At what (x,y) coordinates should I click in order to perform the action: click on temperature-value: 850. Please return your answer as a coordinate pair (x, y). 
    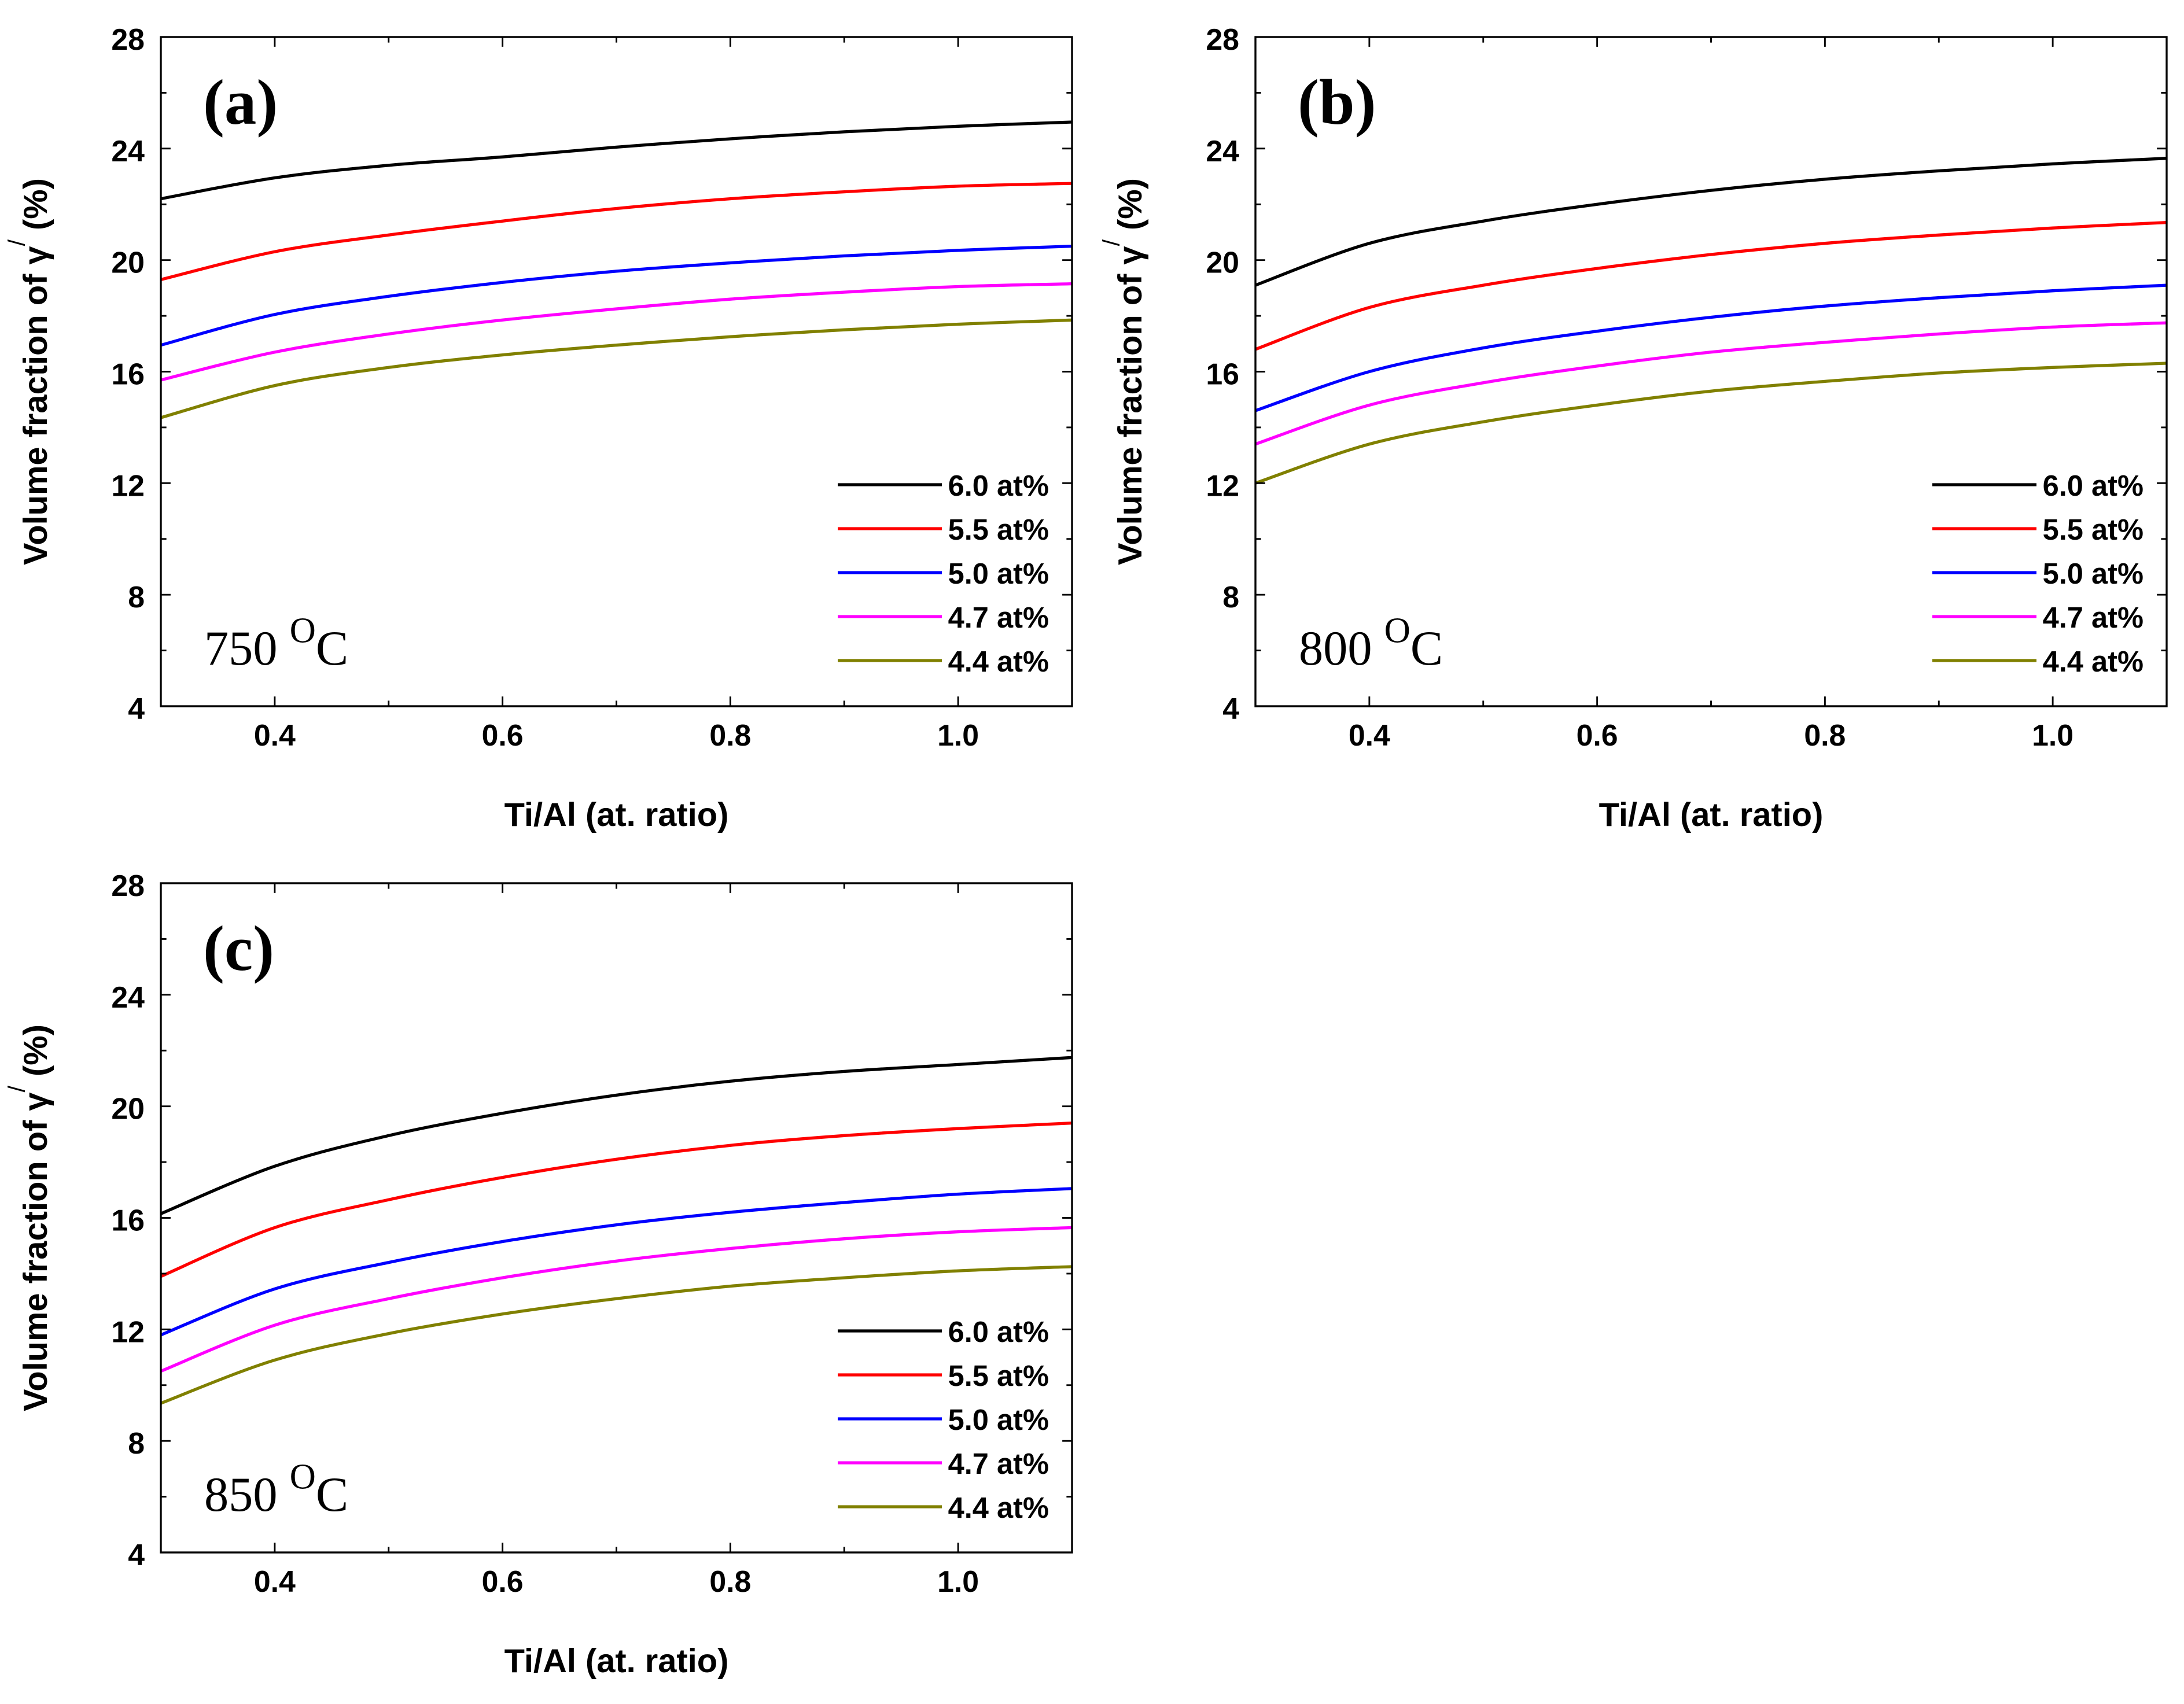
    Looking at the image, I should click on (247, 1495).